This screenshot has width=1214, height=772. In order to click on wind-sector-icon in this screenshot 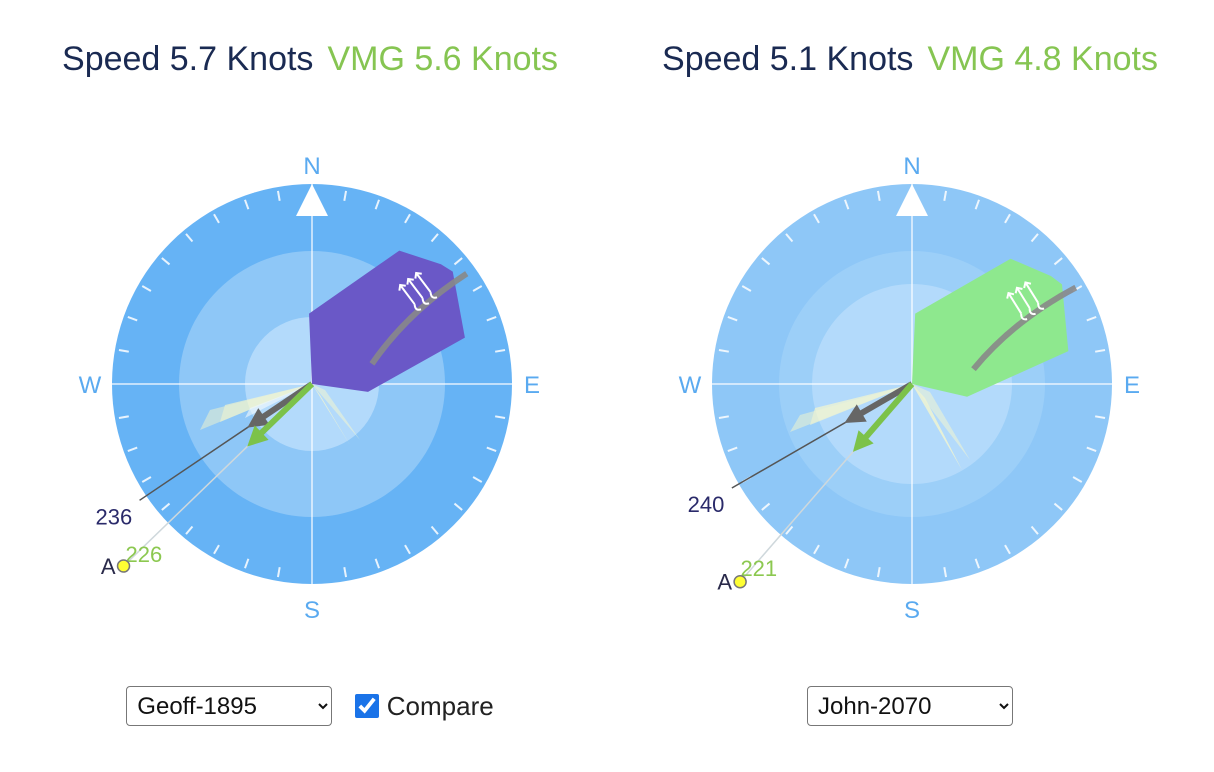, I will do `click(880, 427)`.